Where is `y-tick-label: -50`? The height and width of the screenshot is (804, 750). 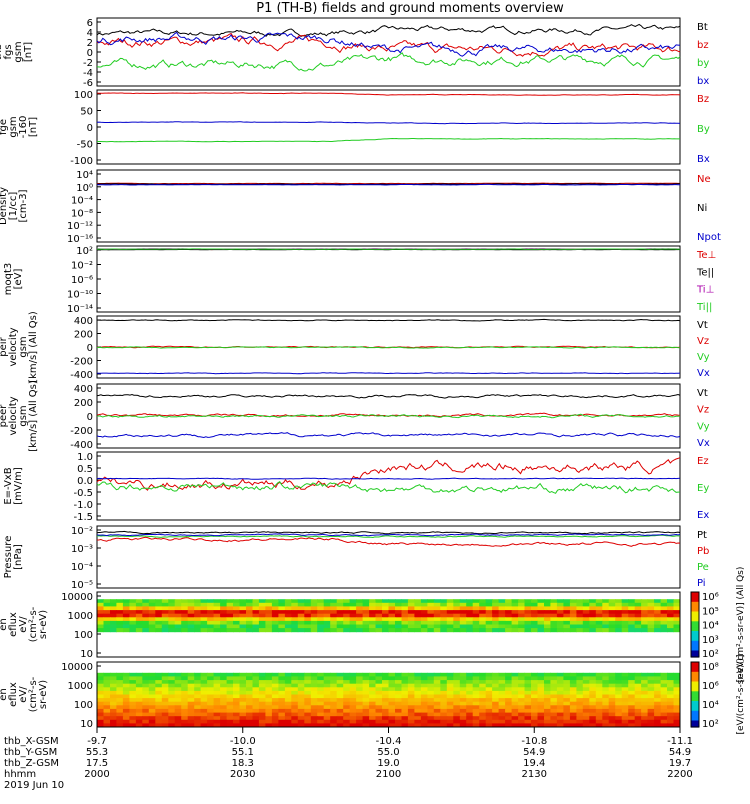
y-tick-label: -50 is located at coordinates (85, 145).